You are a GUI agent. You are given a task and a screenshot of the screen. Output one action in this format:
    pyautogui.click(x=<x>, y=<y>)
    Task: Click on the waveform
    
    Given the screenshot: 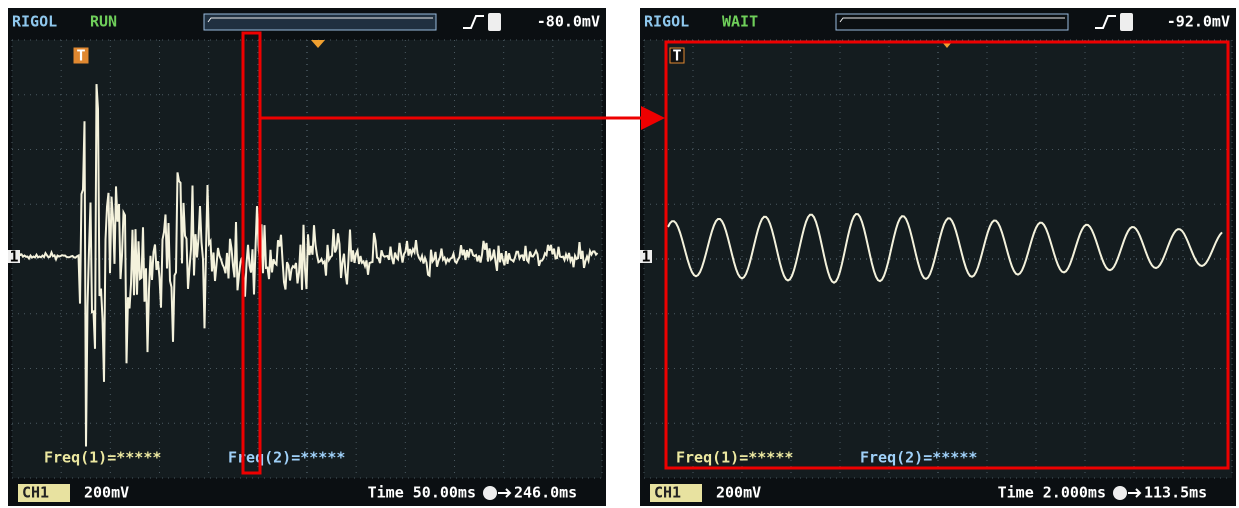 What is the action you would take?
    pyautogui.click(x=945, y=248)
    